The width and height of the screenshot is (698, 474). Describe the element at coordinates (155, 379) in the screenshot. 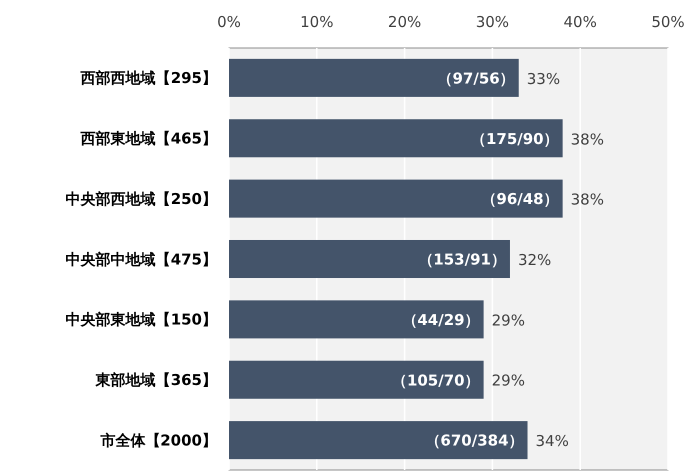

I see `y-tick-label: 東部地域【365】` at that location.